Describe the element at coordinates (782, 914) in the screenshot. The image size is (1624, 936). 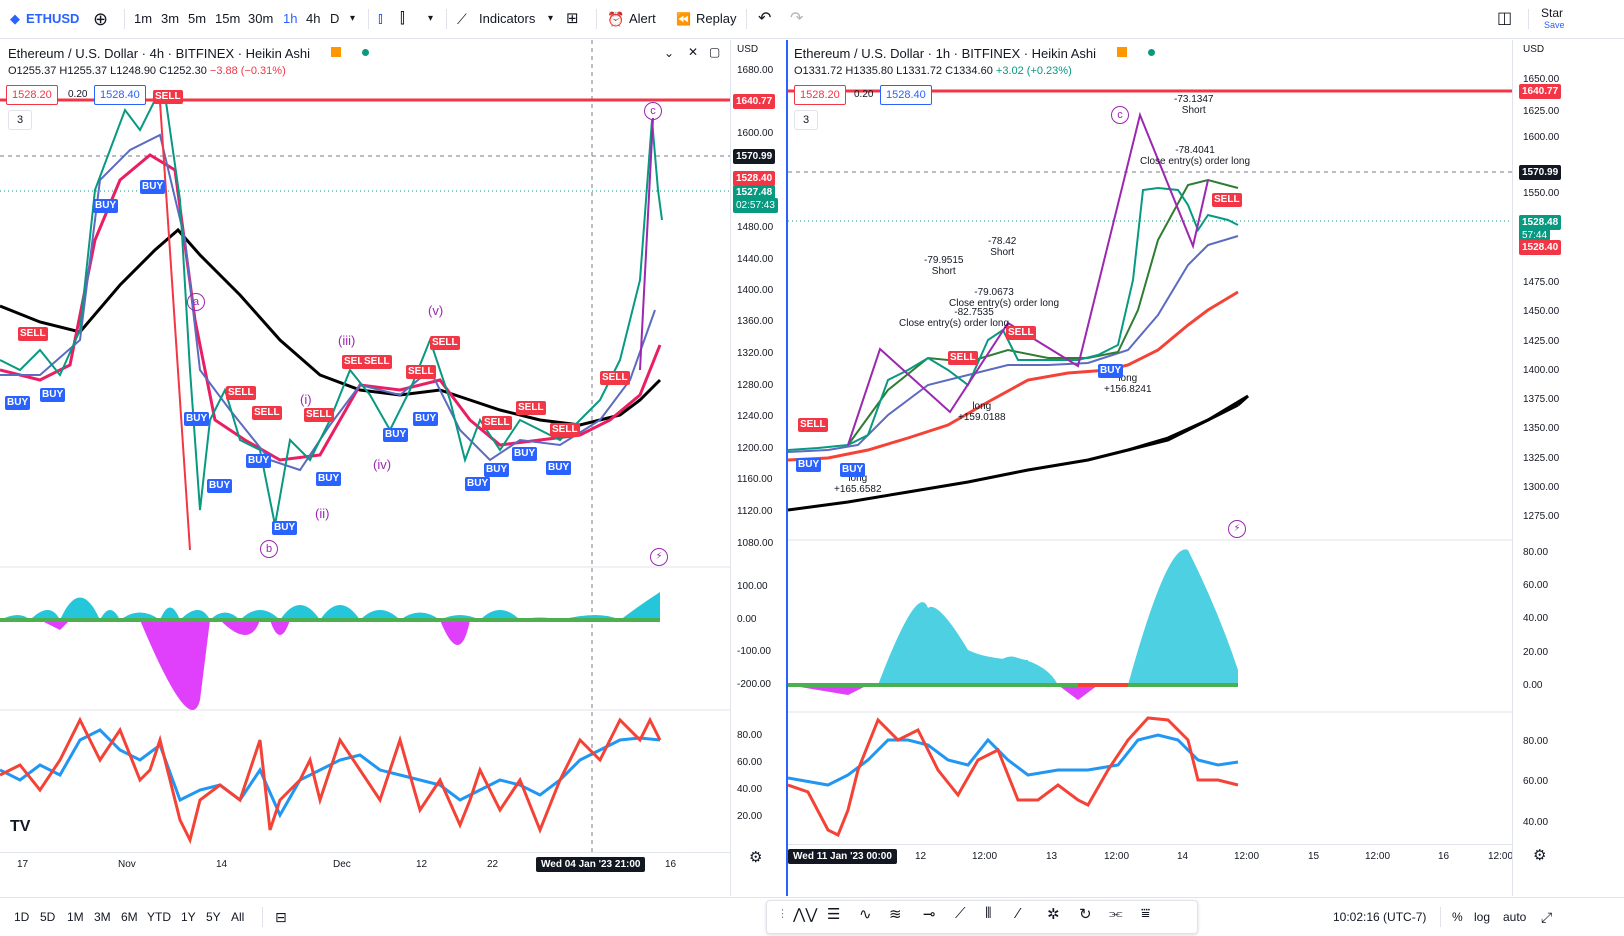
I see `drag-handle-icon: ⋮` at that location.